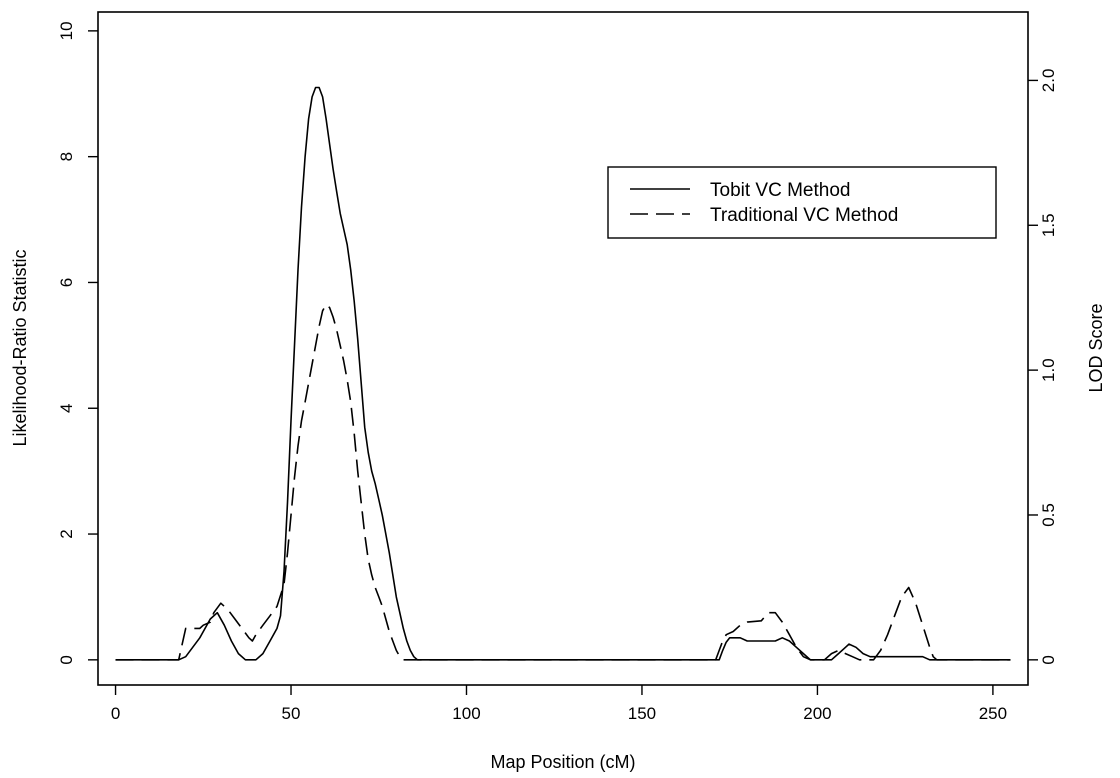 The width and height of the screenshot is (1120, 778). What do you see at coordinates (562, 762) in the screenshot?
I see `x-axis-label: Map Position (cM)` at bounding box center [562, 762].